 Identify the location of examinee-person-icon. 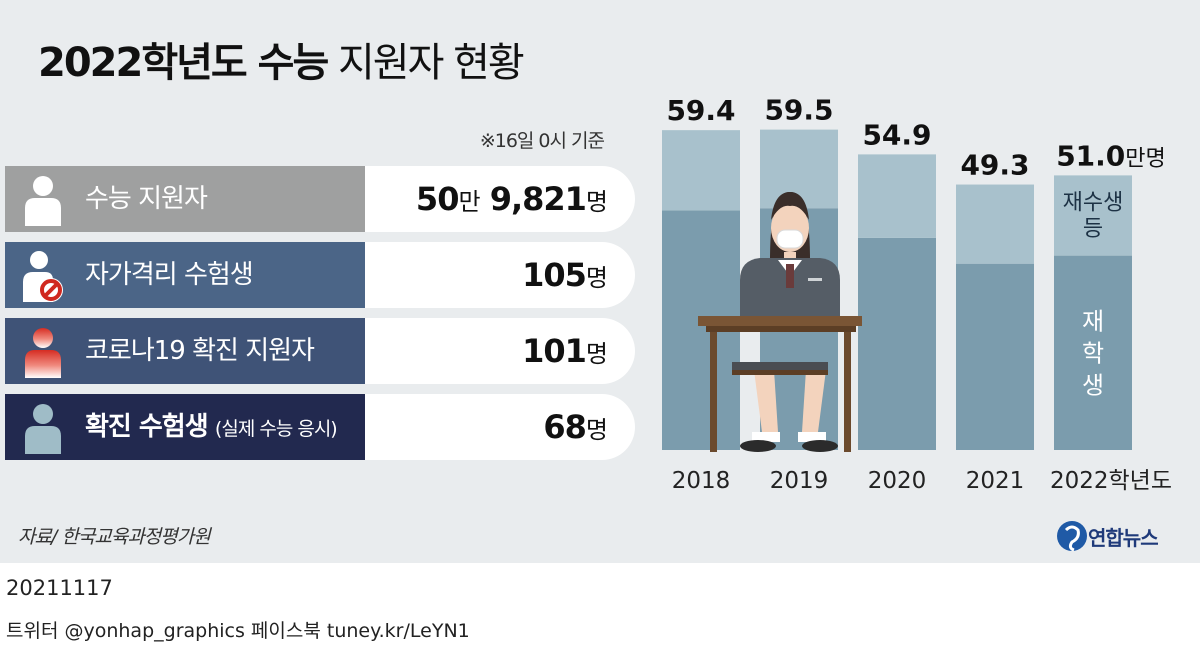
(43, 429).